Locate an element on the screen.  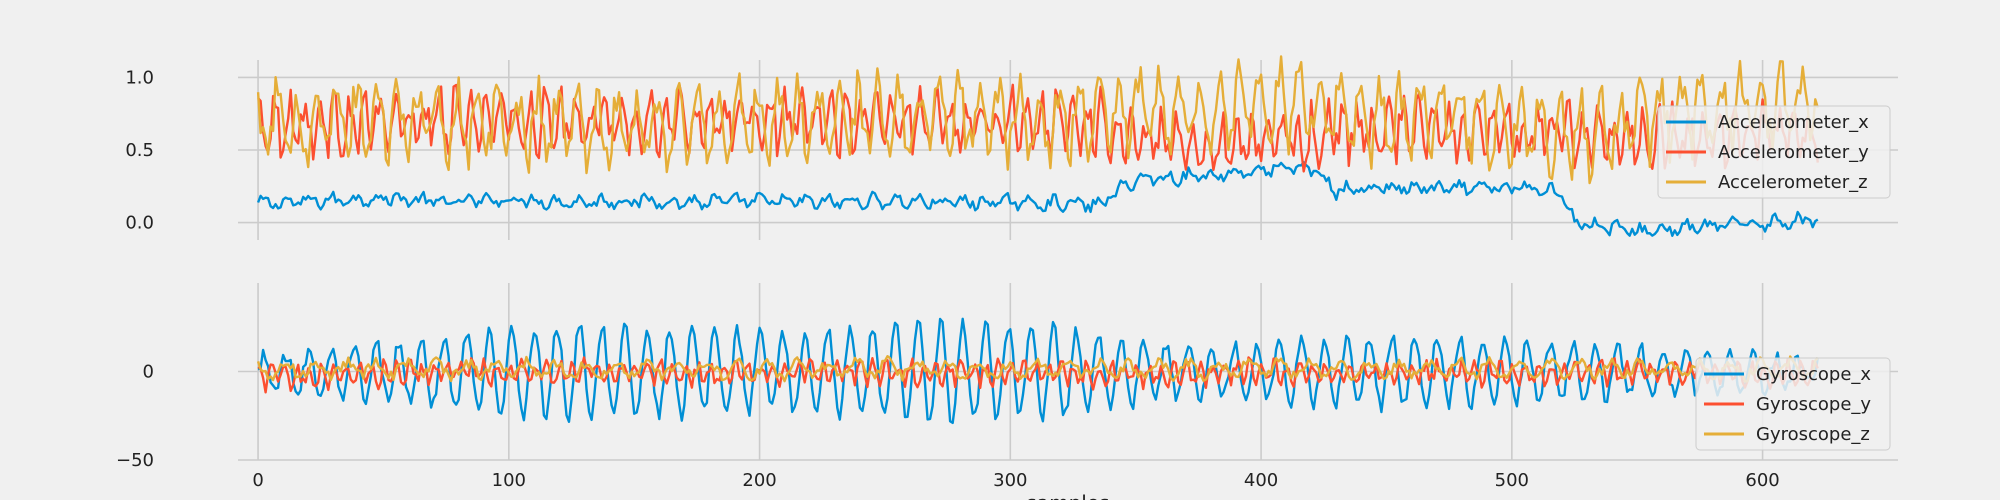
legend-label: Accelerometer_y is located at coordinates (1793, 152).